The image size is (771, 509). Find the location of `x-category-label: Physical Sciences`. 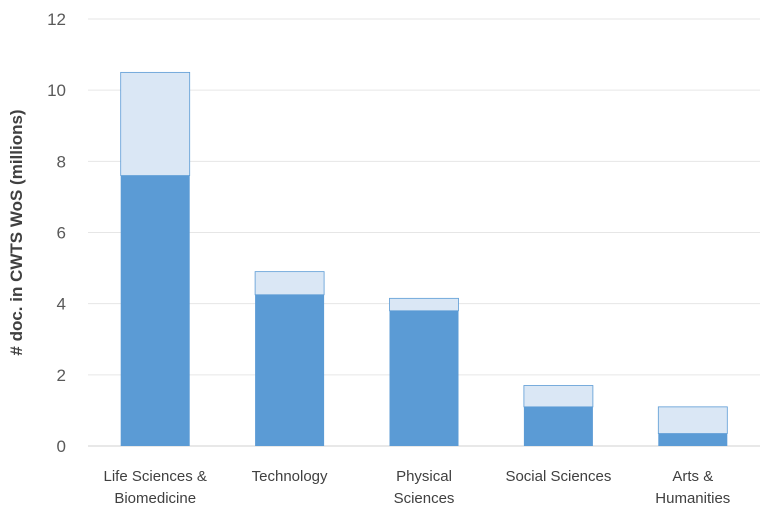

x-category-label: Physical Sciences is located at coordinates (424, 487).